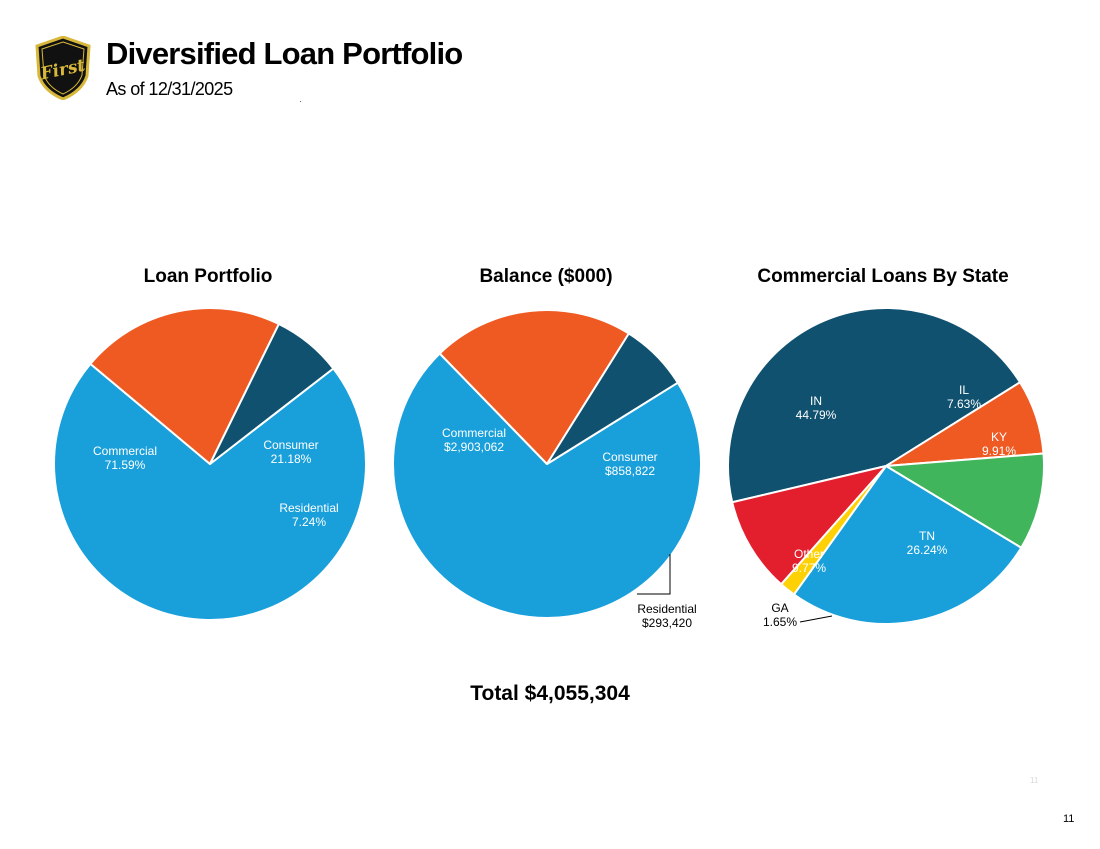 This screenshot has width=1100, height=849. Describe the element at coordinates (965, 500) in the screenshot. I see `slice-ky` at that location.